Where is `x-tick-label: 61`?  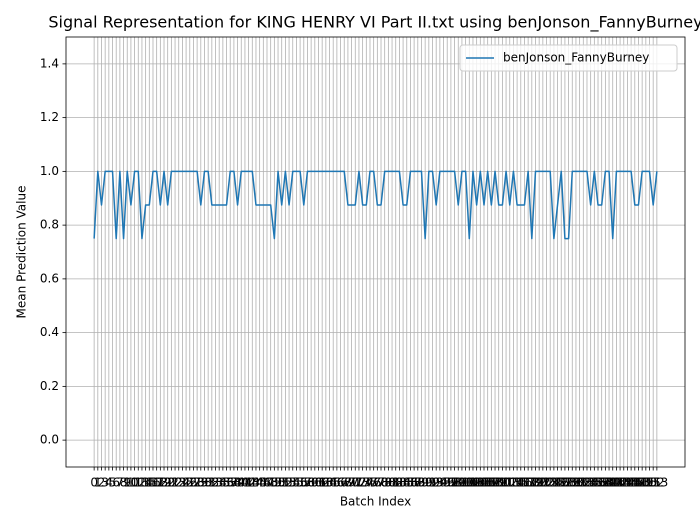 x-tick-label: 61 is located at coordinates (318, 483).